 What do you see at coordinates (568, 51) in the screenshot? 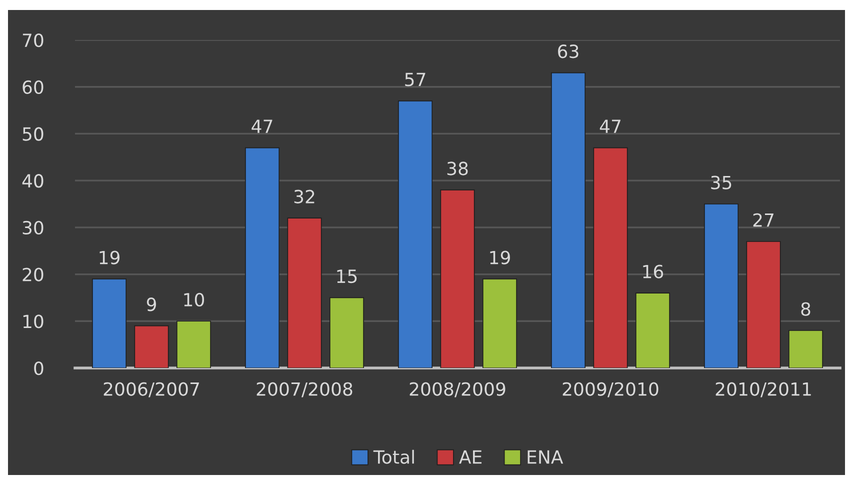
I see `data-label: 63` at bounding box center [568, 51].